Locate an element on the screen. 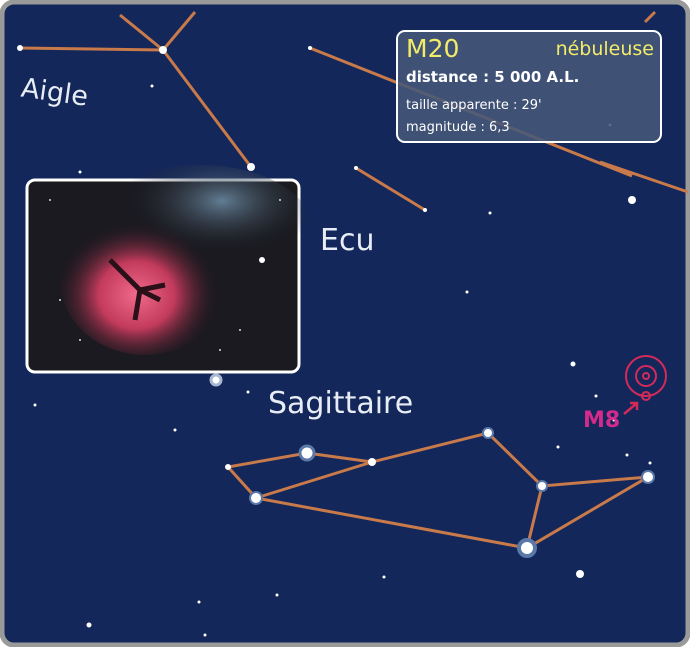 The width and height of the screenshot is (690, 647). object-size: taille apparente : 29' is located at coordinates (474, 105).